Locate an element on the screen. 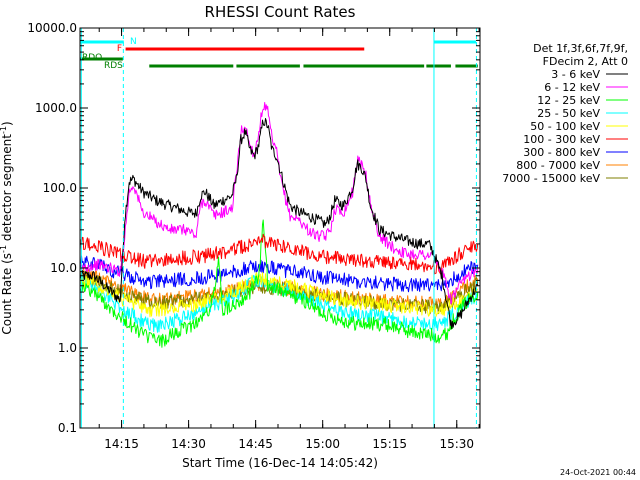  legend-label: 25 - 50 keV is located at coordinates (568, 113).